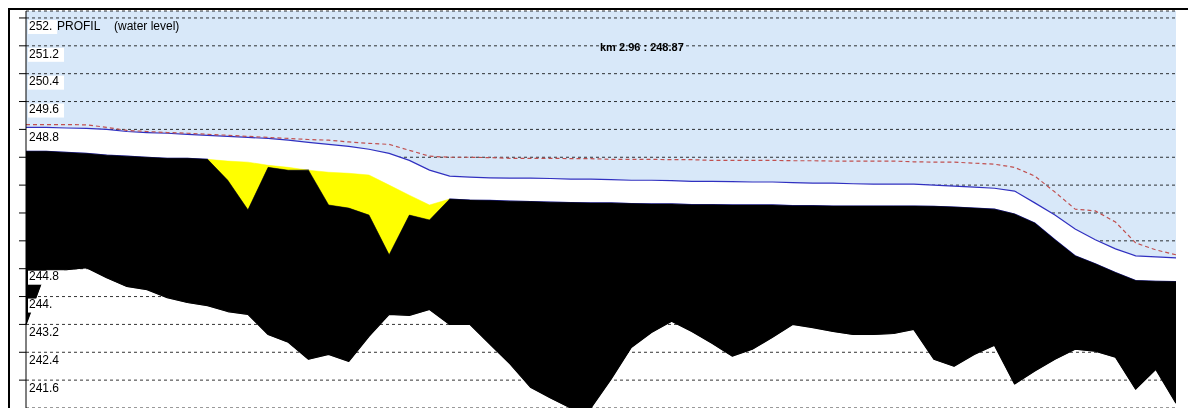 This screenshot has height=410, width=1190. What do you see at coordinates (44, 81) in the screenshot?
I see `y-tick-label: 250.4` at bounding box center [44, 81].